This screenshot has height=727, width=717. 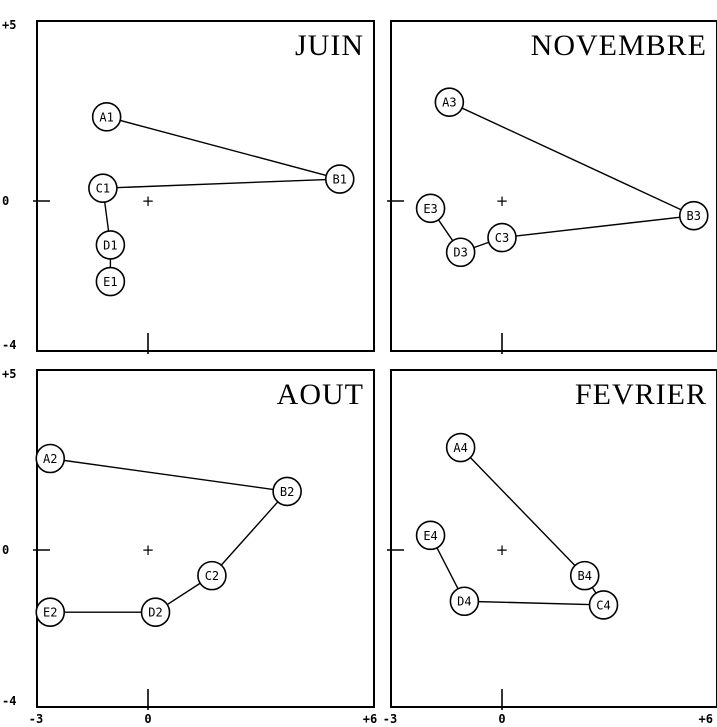 What do you see at coordinates (223, 148) in the screenshot?
I see `edge-A1-B1` at bounding box center [223, 148].